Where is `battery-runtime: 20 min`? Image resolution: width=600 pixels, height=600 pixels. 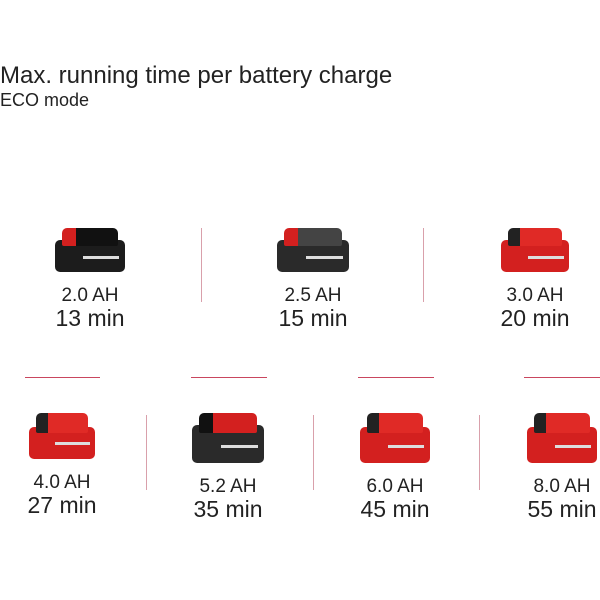 battery-runtime: 20 min is located at coordinates (535, 318).